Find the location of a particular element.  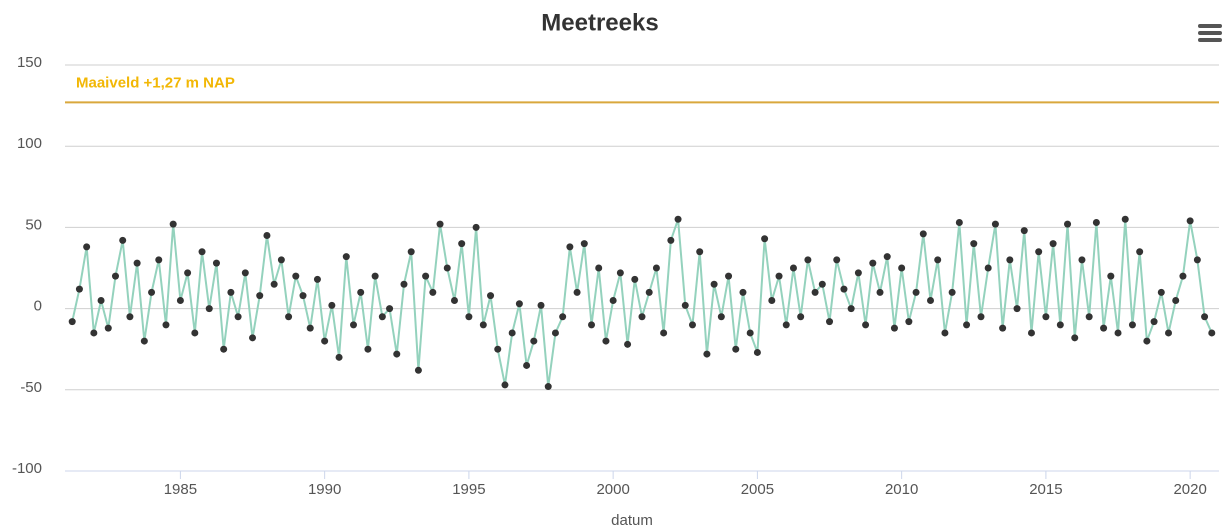

menu-button is located at coordinates (1210, 33).